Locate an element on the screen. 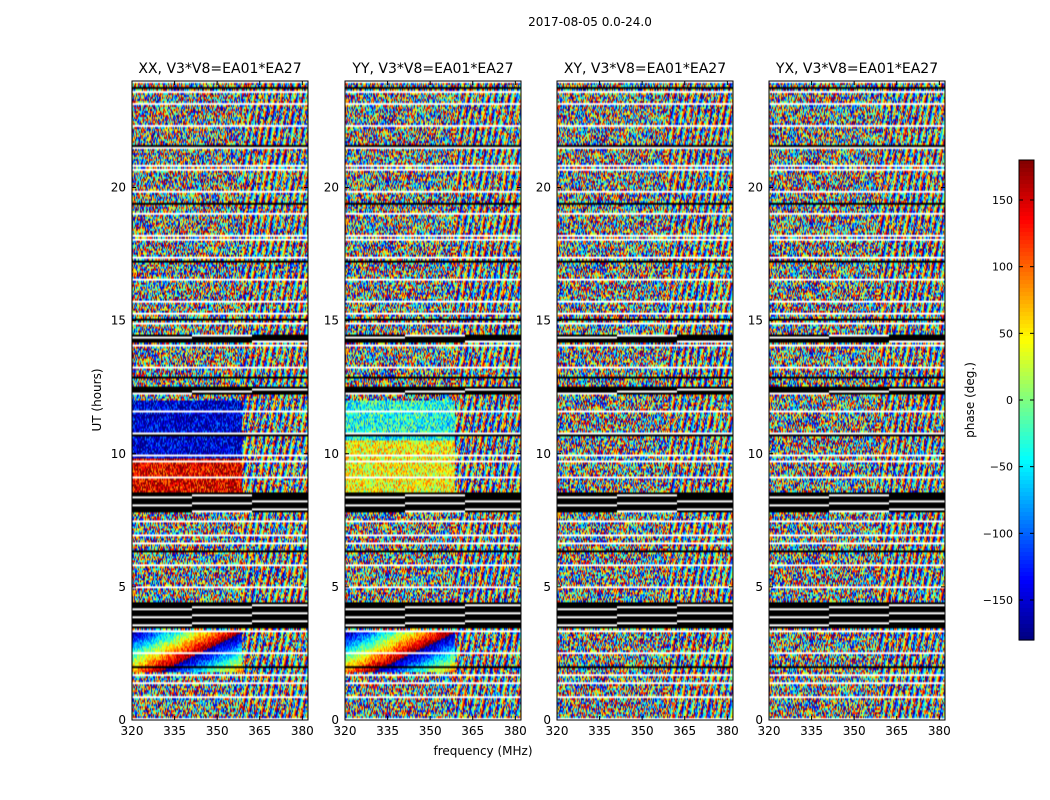  panel-title-xx: XX, V3*V8=EA01*EA27 is located at coordinates (219, 69).